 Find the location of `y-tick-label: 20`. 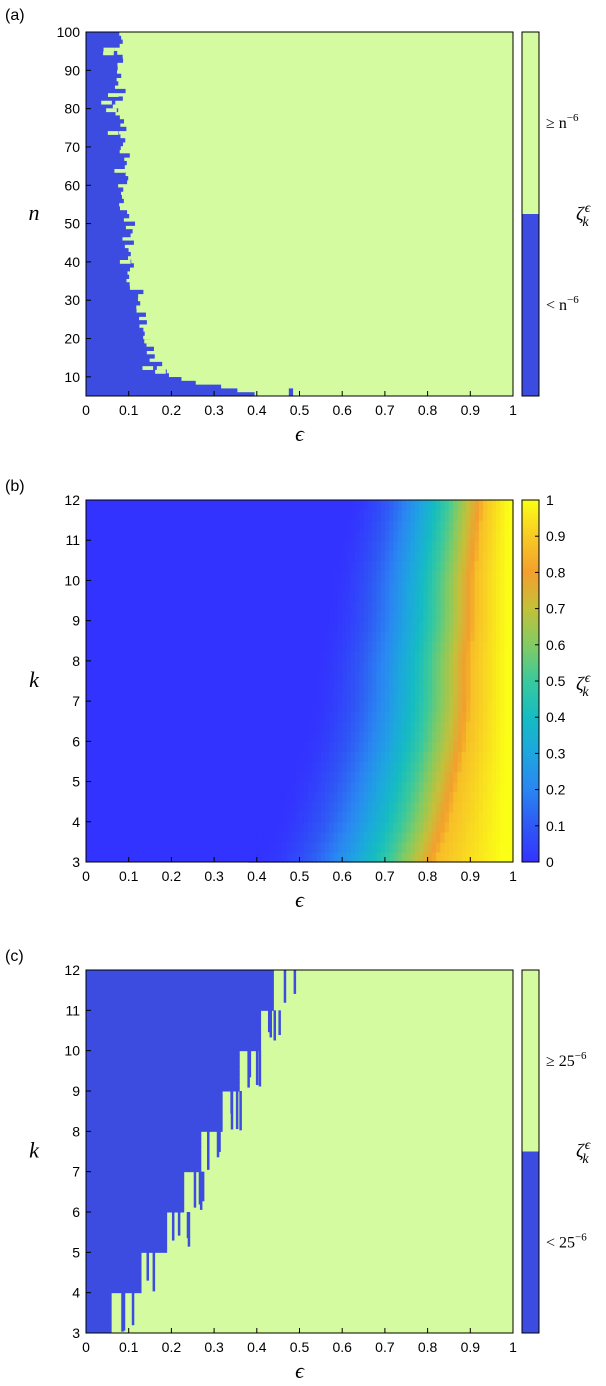

y-tick-label: 20 is located at coordinates (72, 339).